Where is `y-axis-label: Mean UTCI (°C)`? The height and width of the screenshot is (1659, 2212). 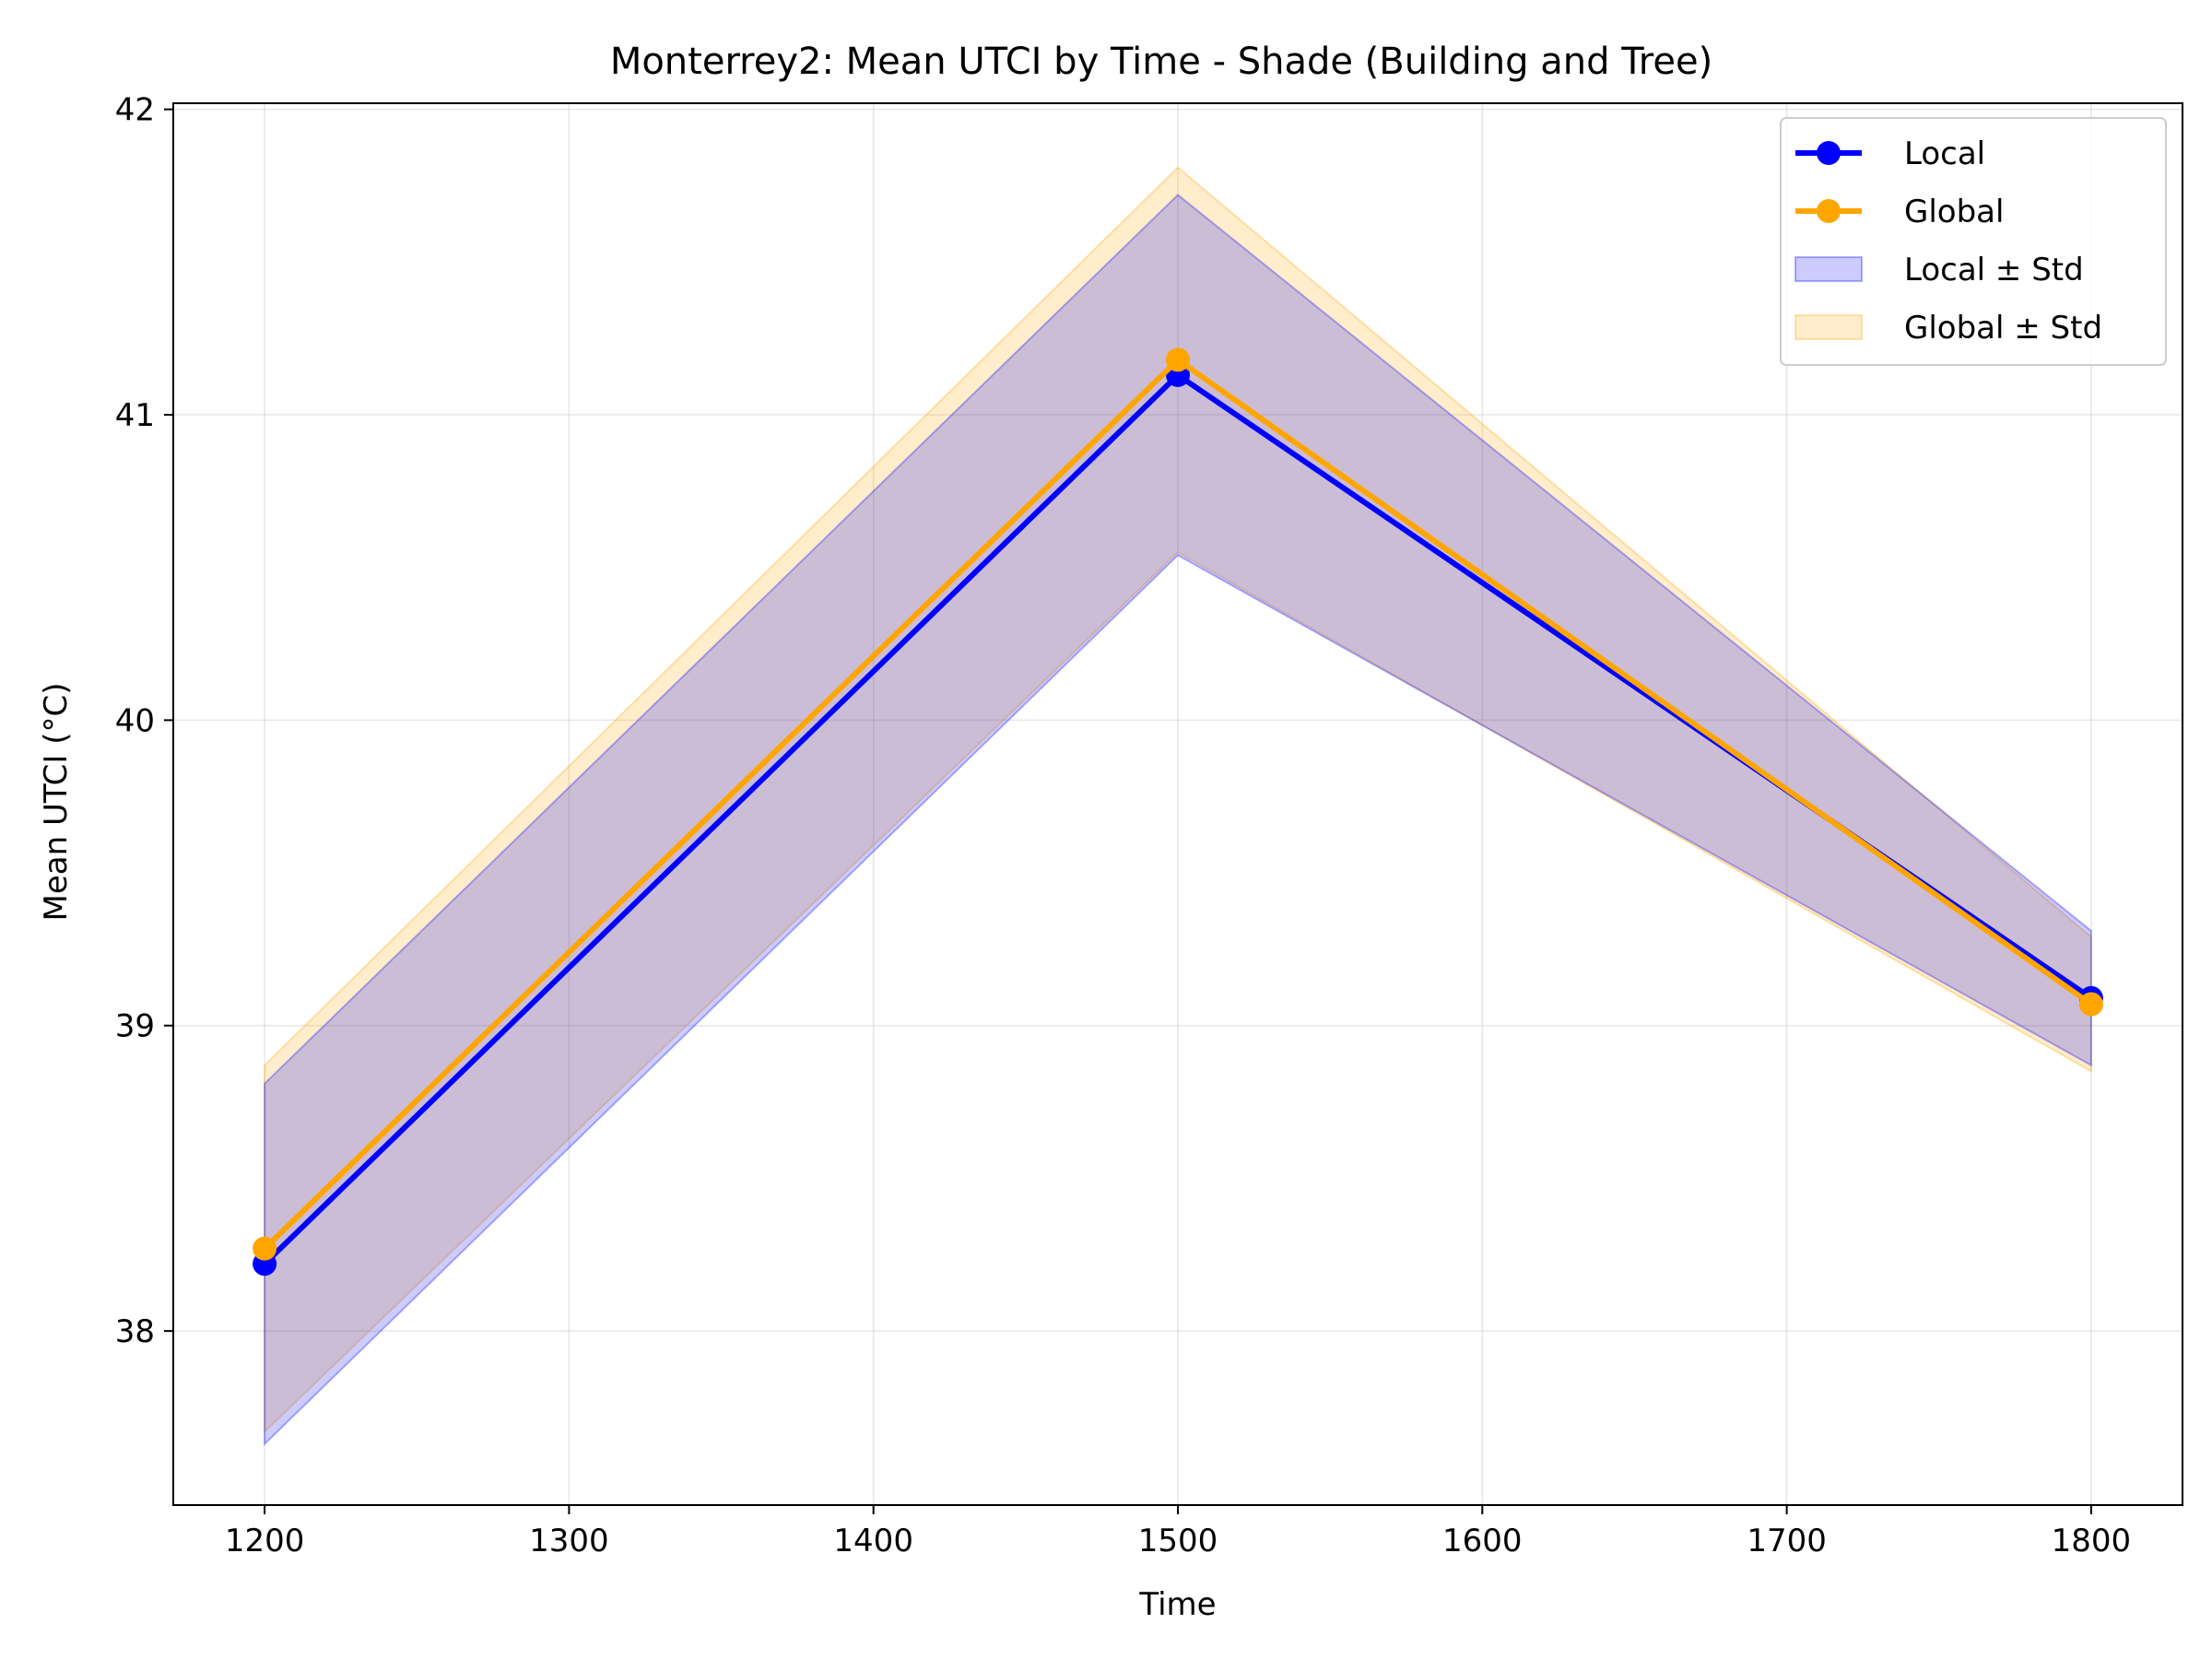
y-axis-label: Mean UTCI (°C) is located at coordinates (56, 802).